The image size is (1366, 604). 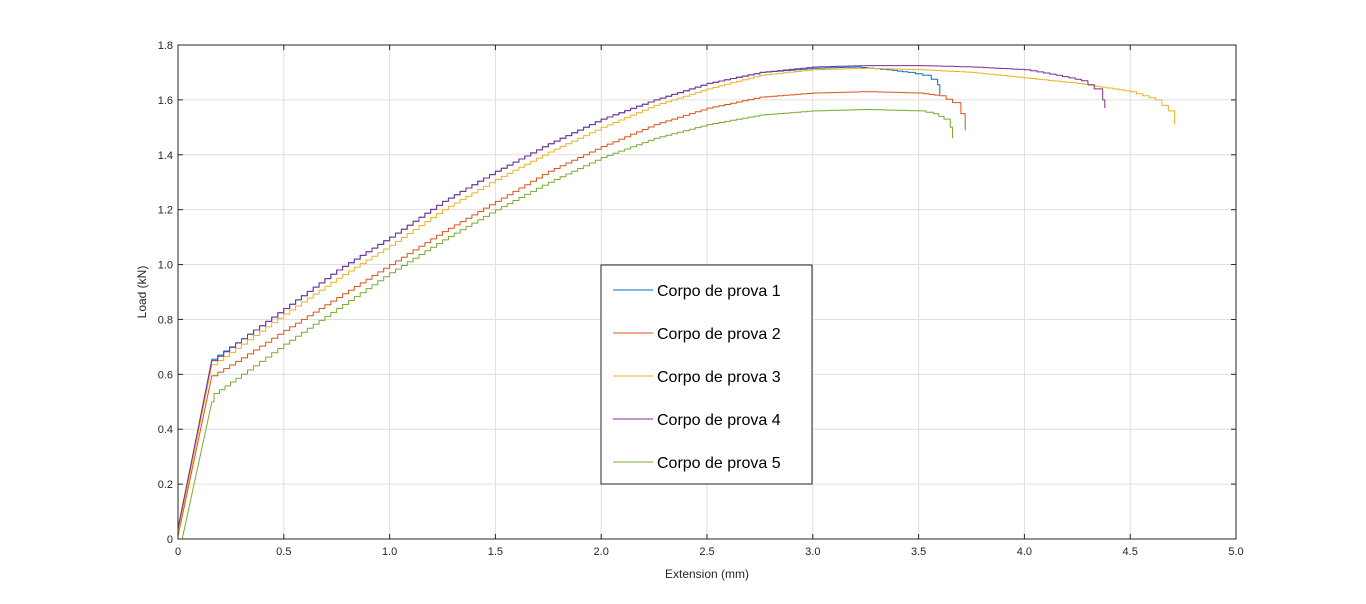 I want to click on legend-box, so click(x=706, y=374).